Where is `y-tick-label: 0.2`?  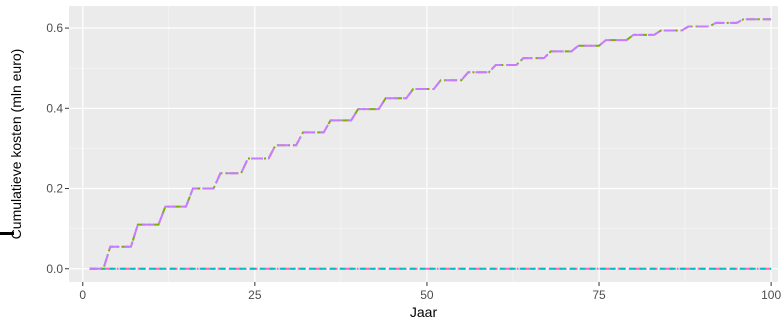 y-tick-label: 0.2 is located at coordinates (54, 189).